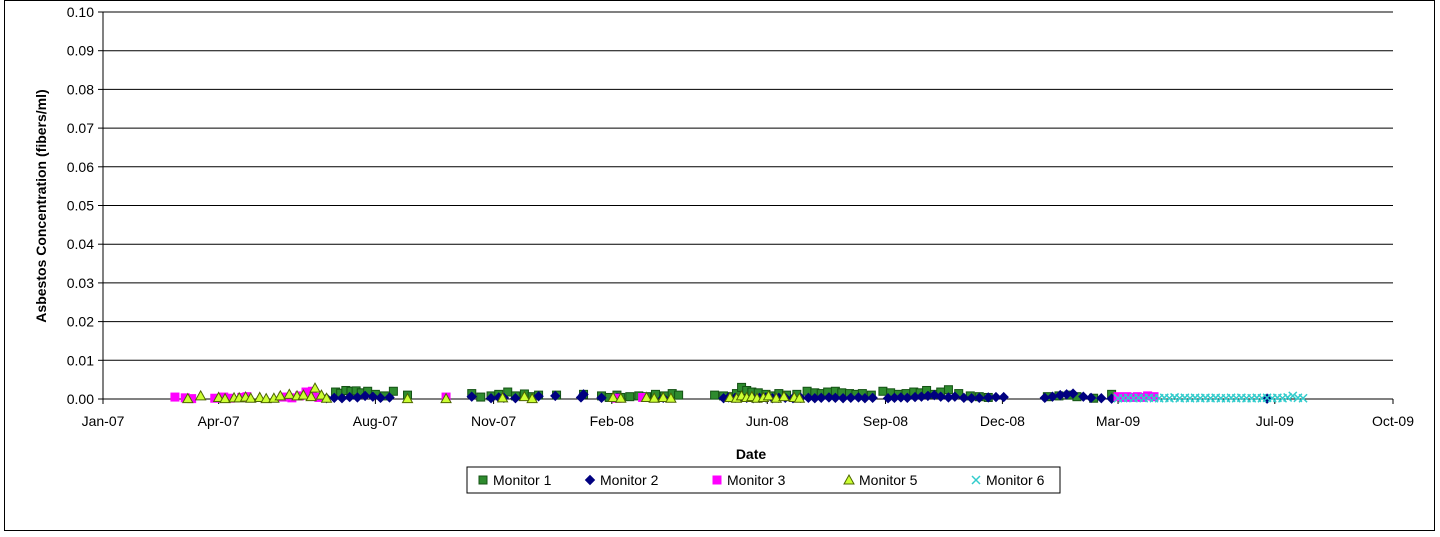 The image size is (1440, 537). I want to click on x-tick-label: Dec-08, so click(1002, 421).